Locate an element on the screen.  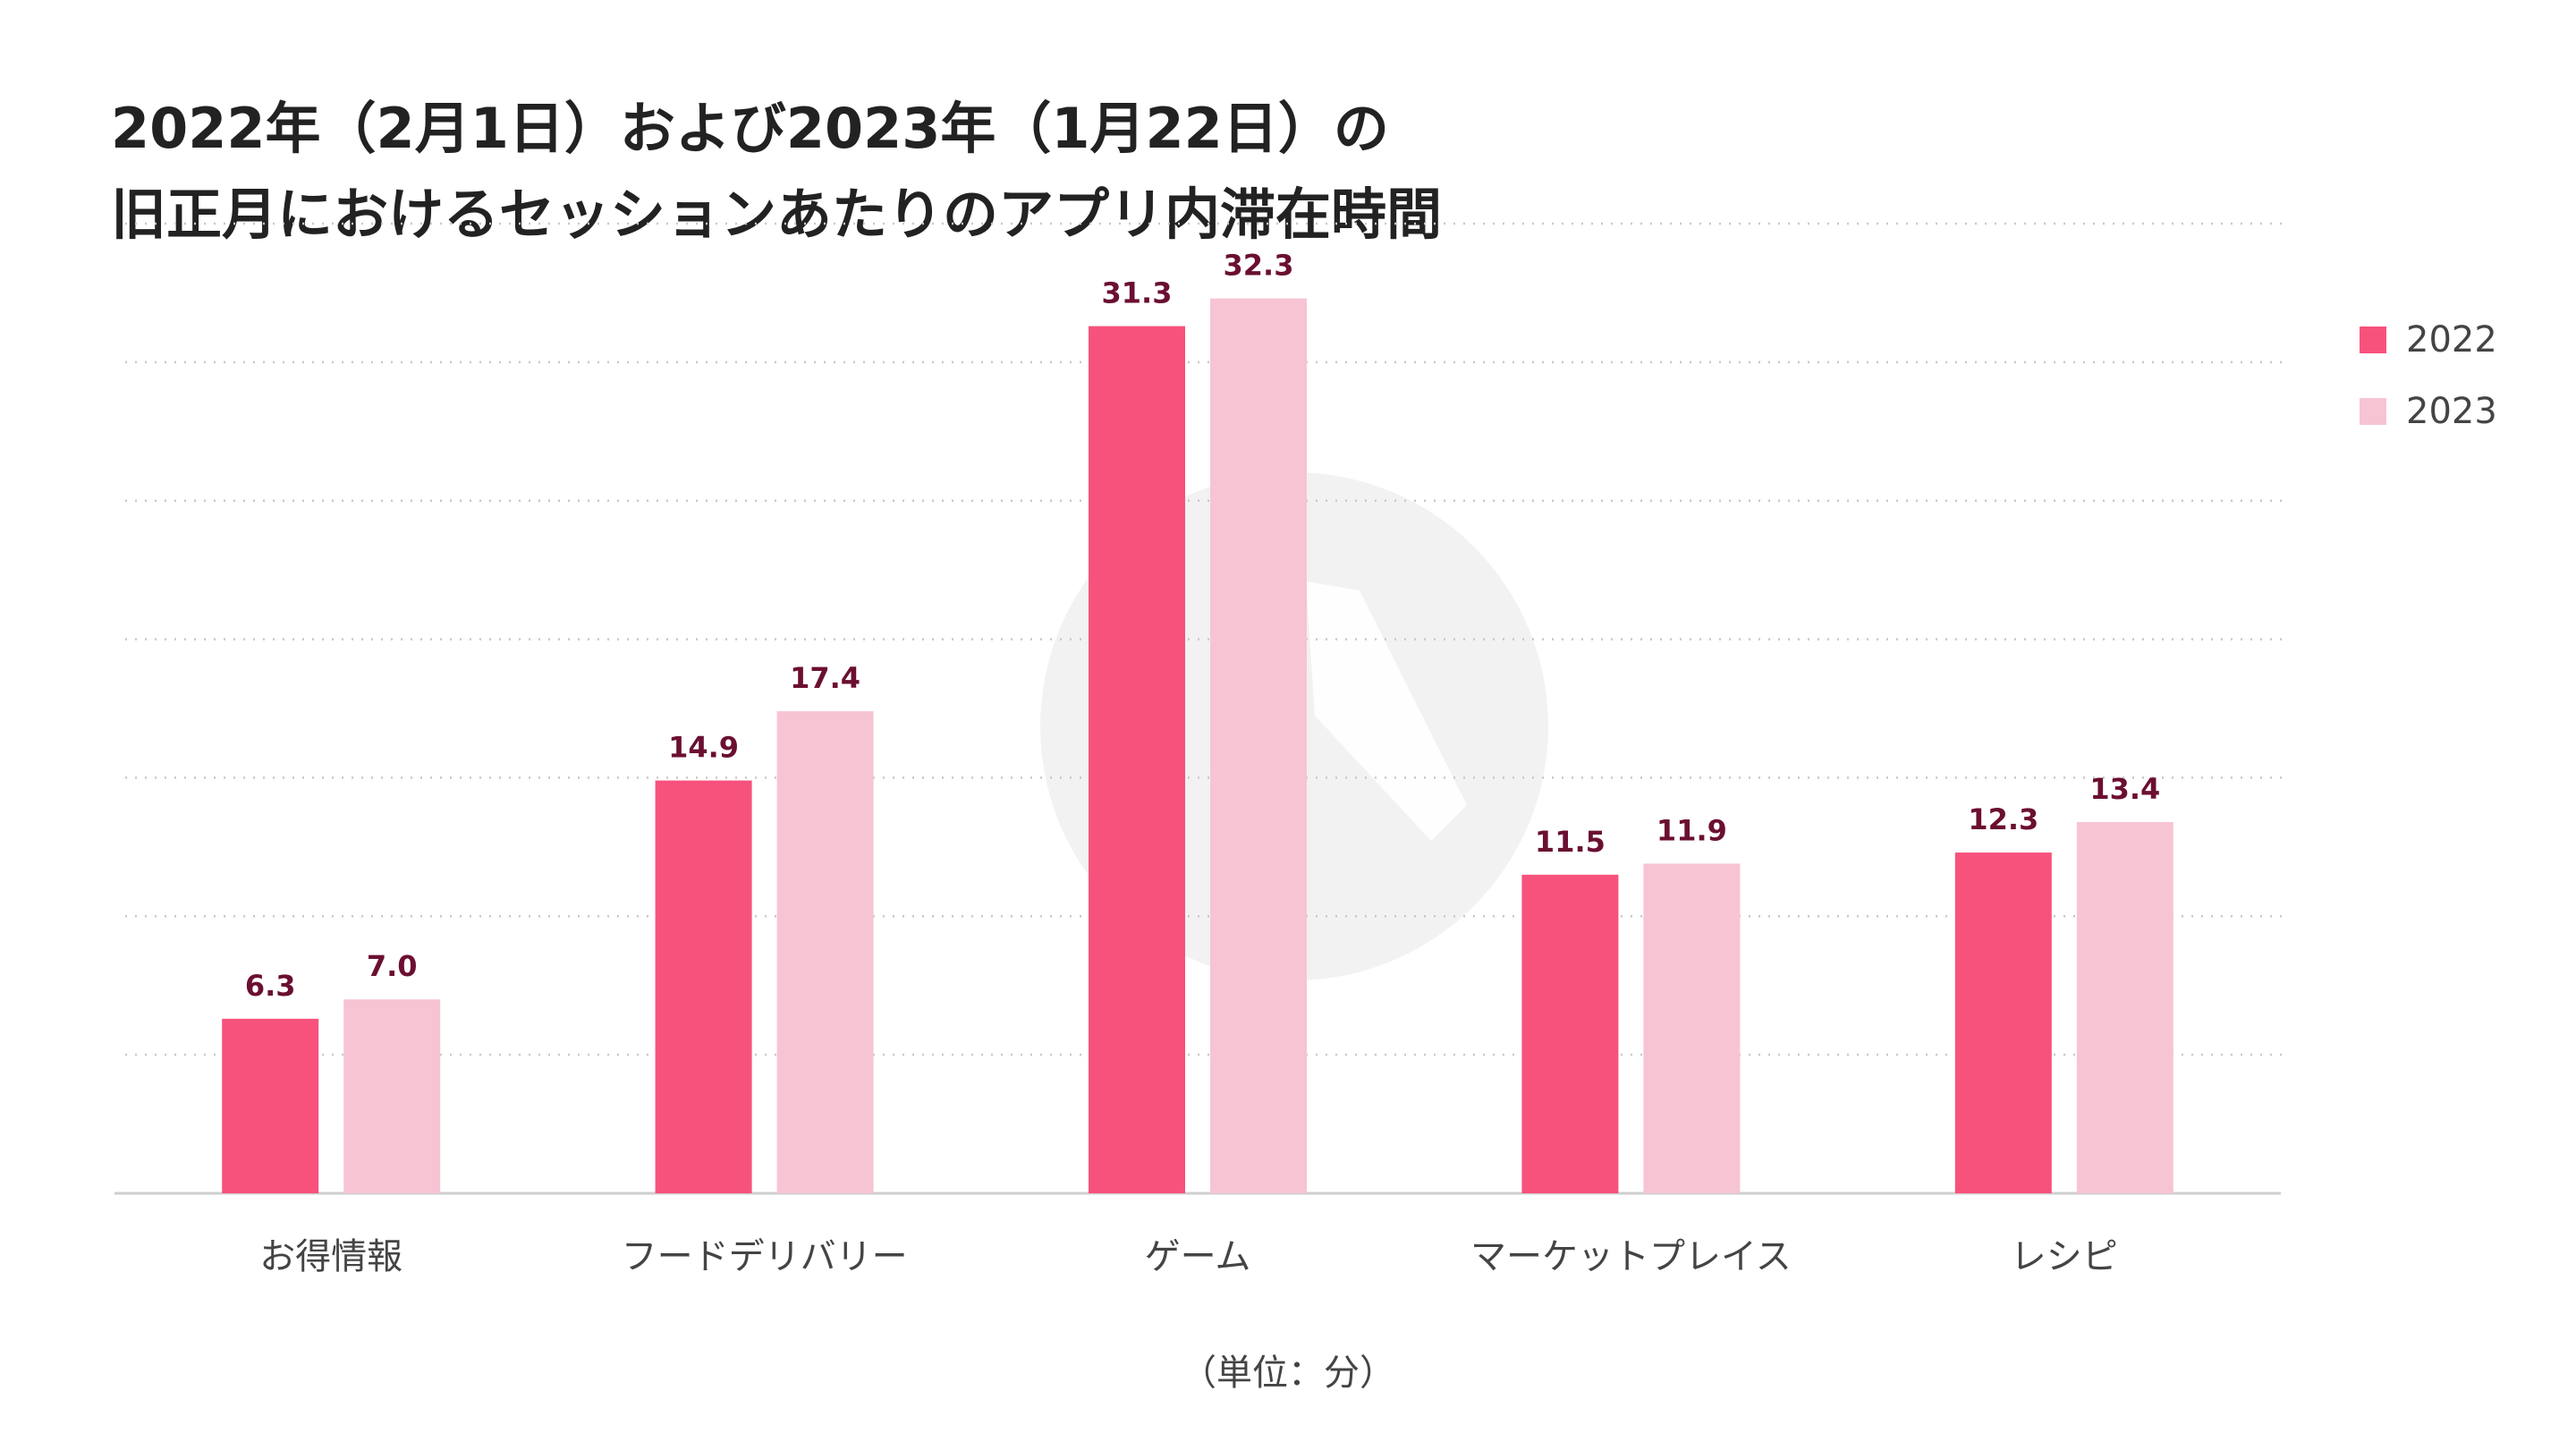
value-label-2023-4: 13.4 is located at coordinates (2124, 789).